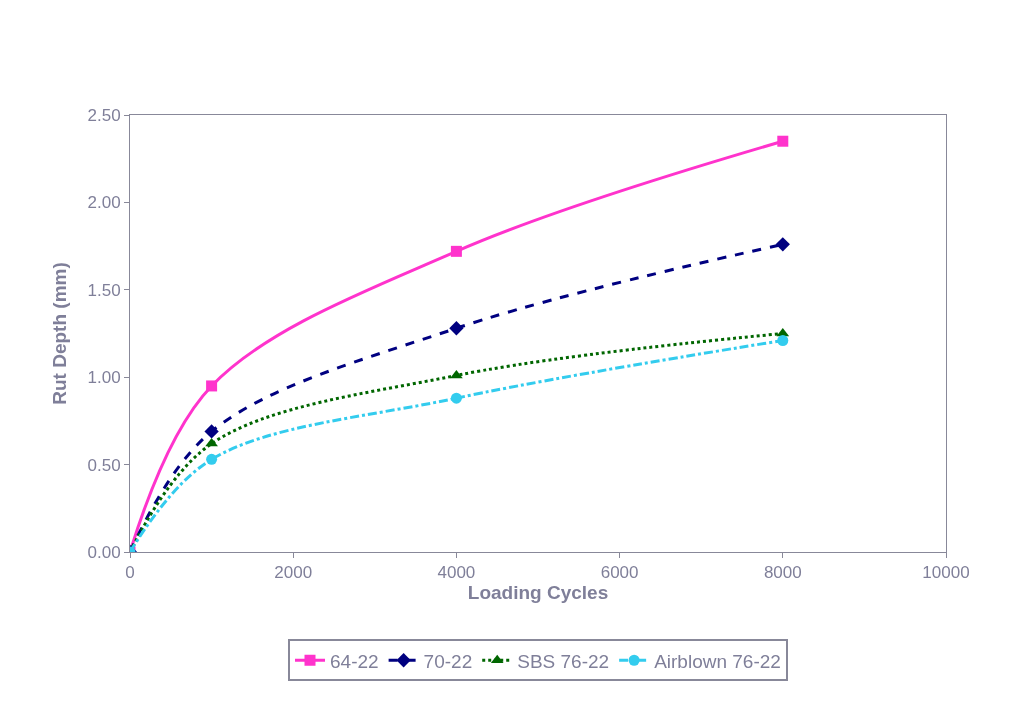 The width and height of the screenshot is (1036, 702). I want to click on legend-label: SBS 76-22, so click(563, 661).